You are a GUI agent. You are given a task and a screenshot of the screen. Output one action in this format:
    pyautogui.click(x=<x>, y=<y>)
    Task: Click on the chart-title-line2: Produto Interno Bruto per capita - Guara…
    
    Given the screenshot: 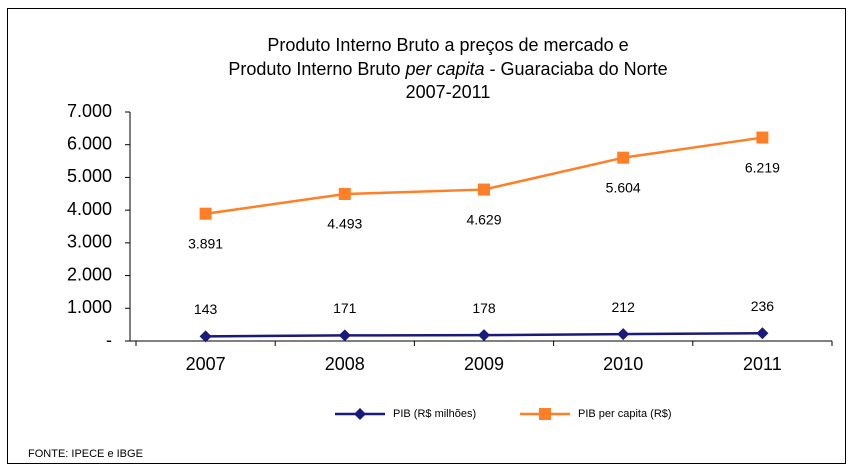 What is the action you would take?
    pyautogui.click(x=447, y=69)
    